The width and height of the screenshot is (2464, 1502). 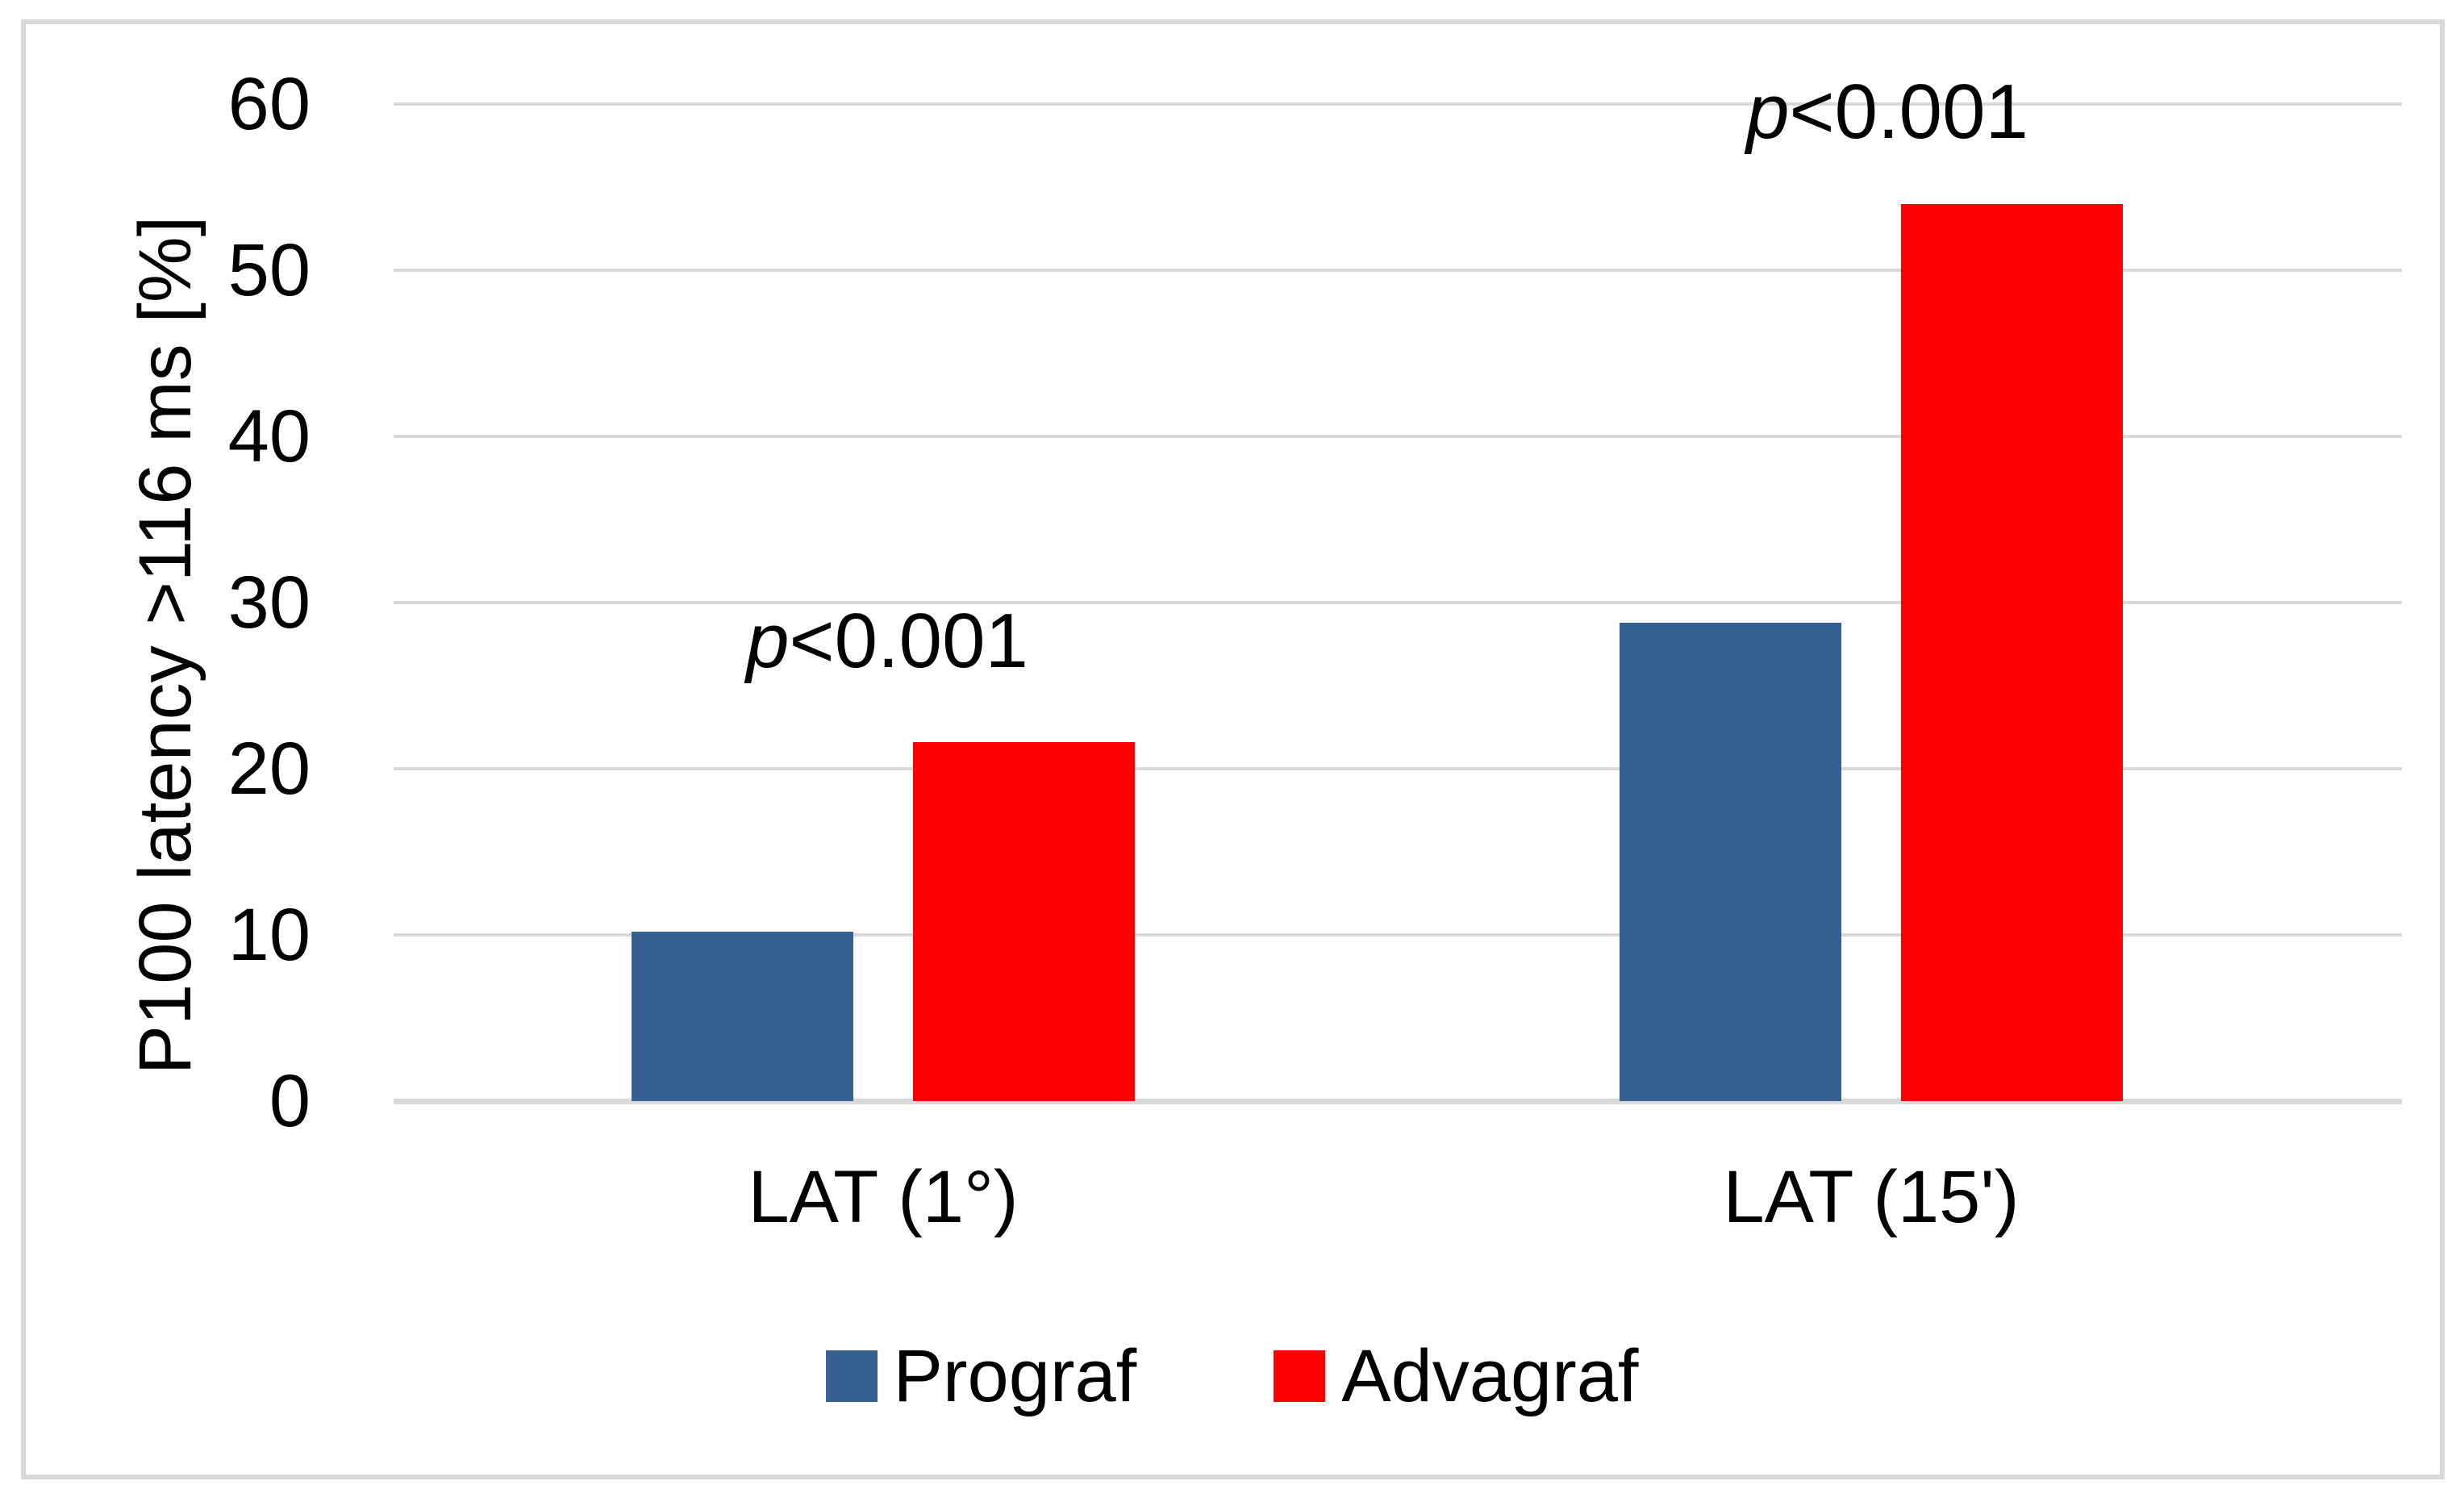 What do you see at coordinates (1231, 1376) in the screenshot?
I see `legend: Prograf Advagraf` at bounding box center [1231, 1376].